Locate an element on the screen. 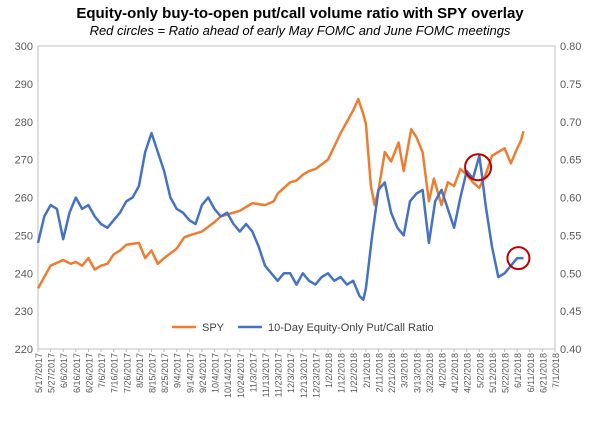  x-axis-tick-label: 9/24/2017 is located at coordinates (203, 373).